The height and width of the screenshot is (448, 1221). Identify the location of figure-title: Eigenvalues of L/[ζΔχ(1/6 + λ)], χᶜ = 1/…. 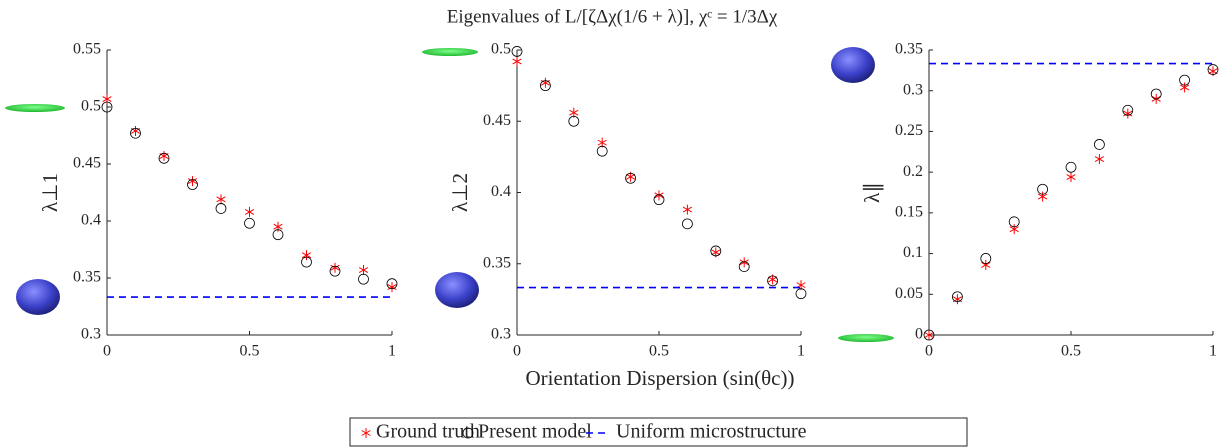
(612, 16).